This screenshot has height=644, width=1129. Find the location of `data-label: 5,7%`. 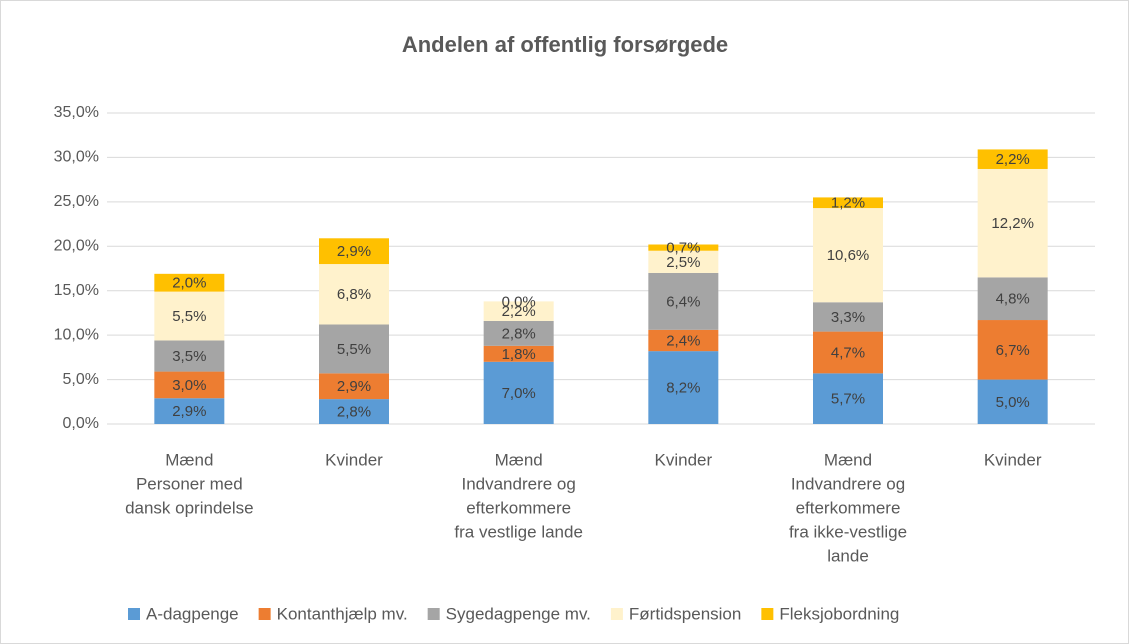

data-label: 5,7% is located at coordinates (848, 399).